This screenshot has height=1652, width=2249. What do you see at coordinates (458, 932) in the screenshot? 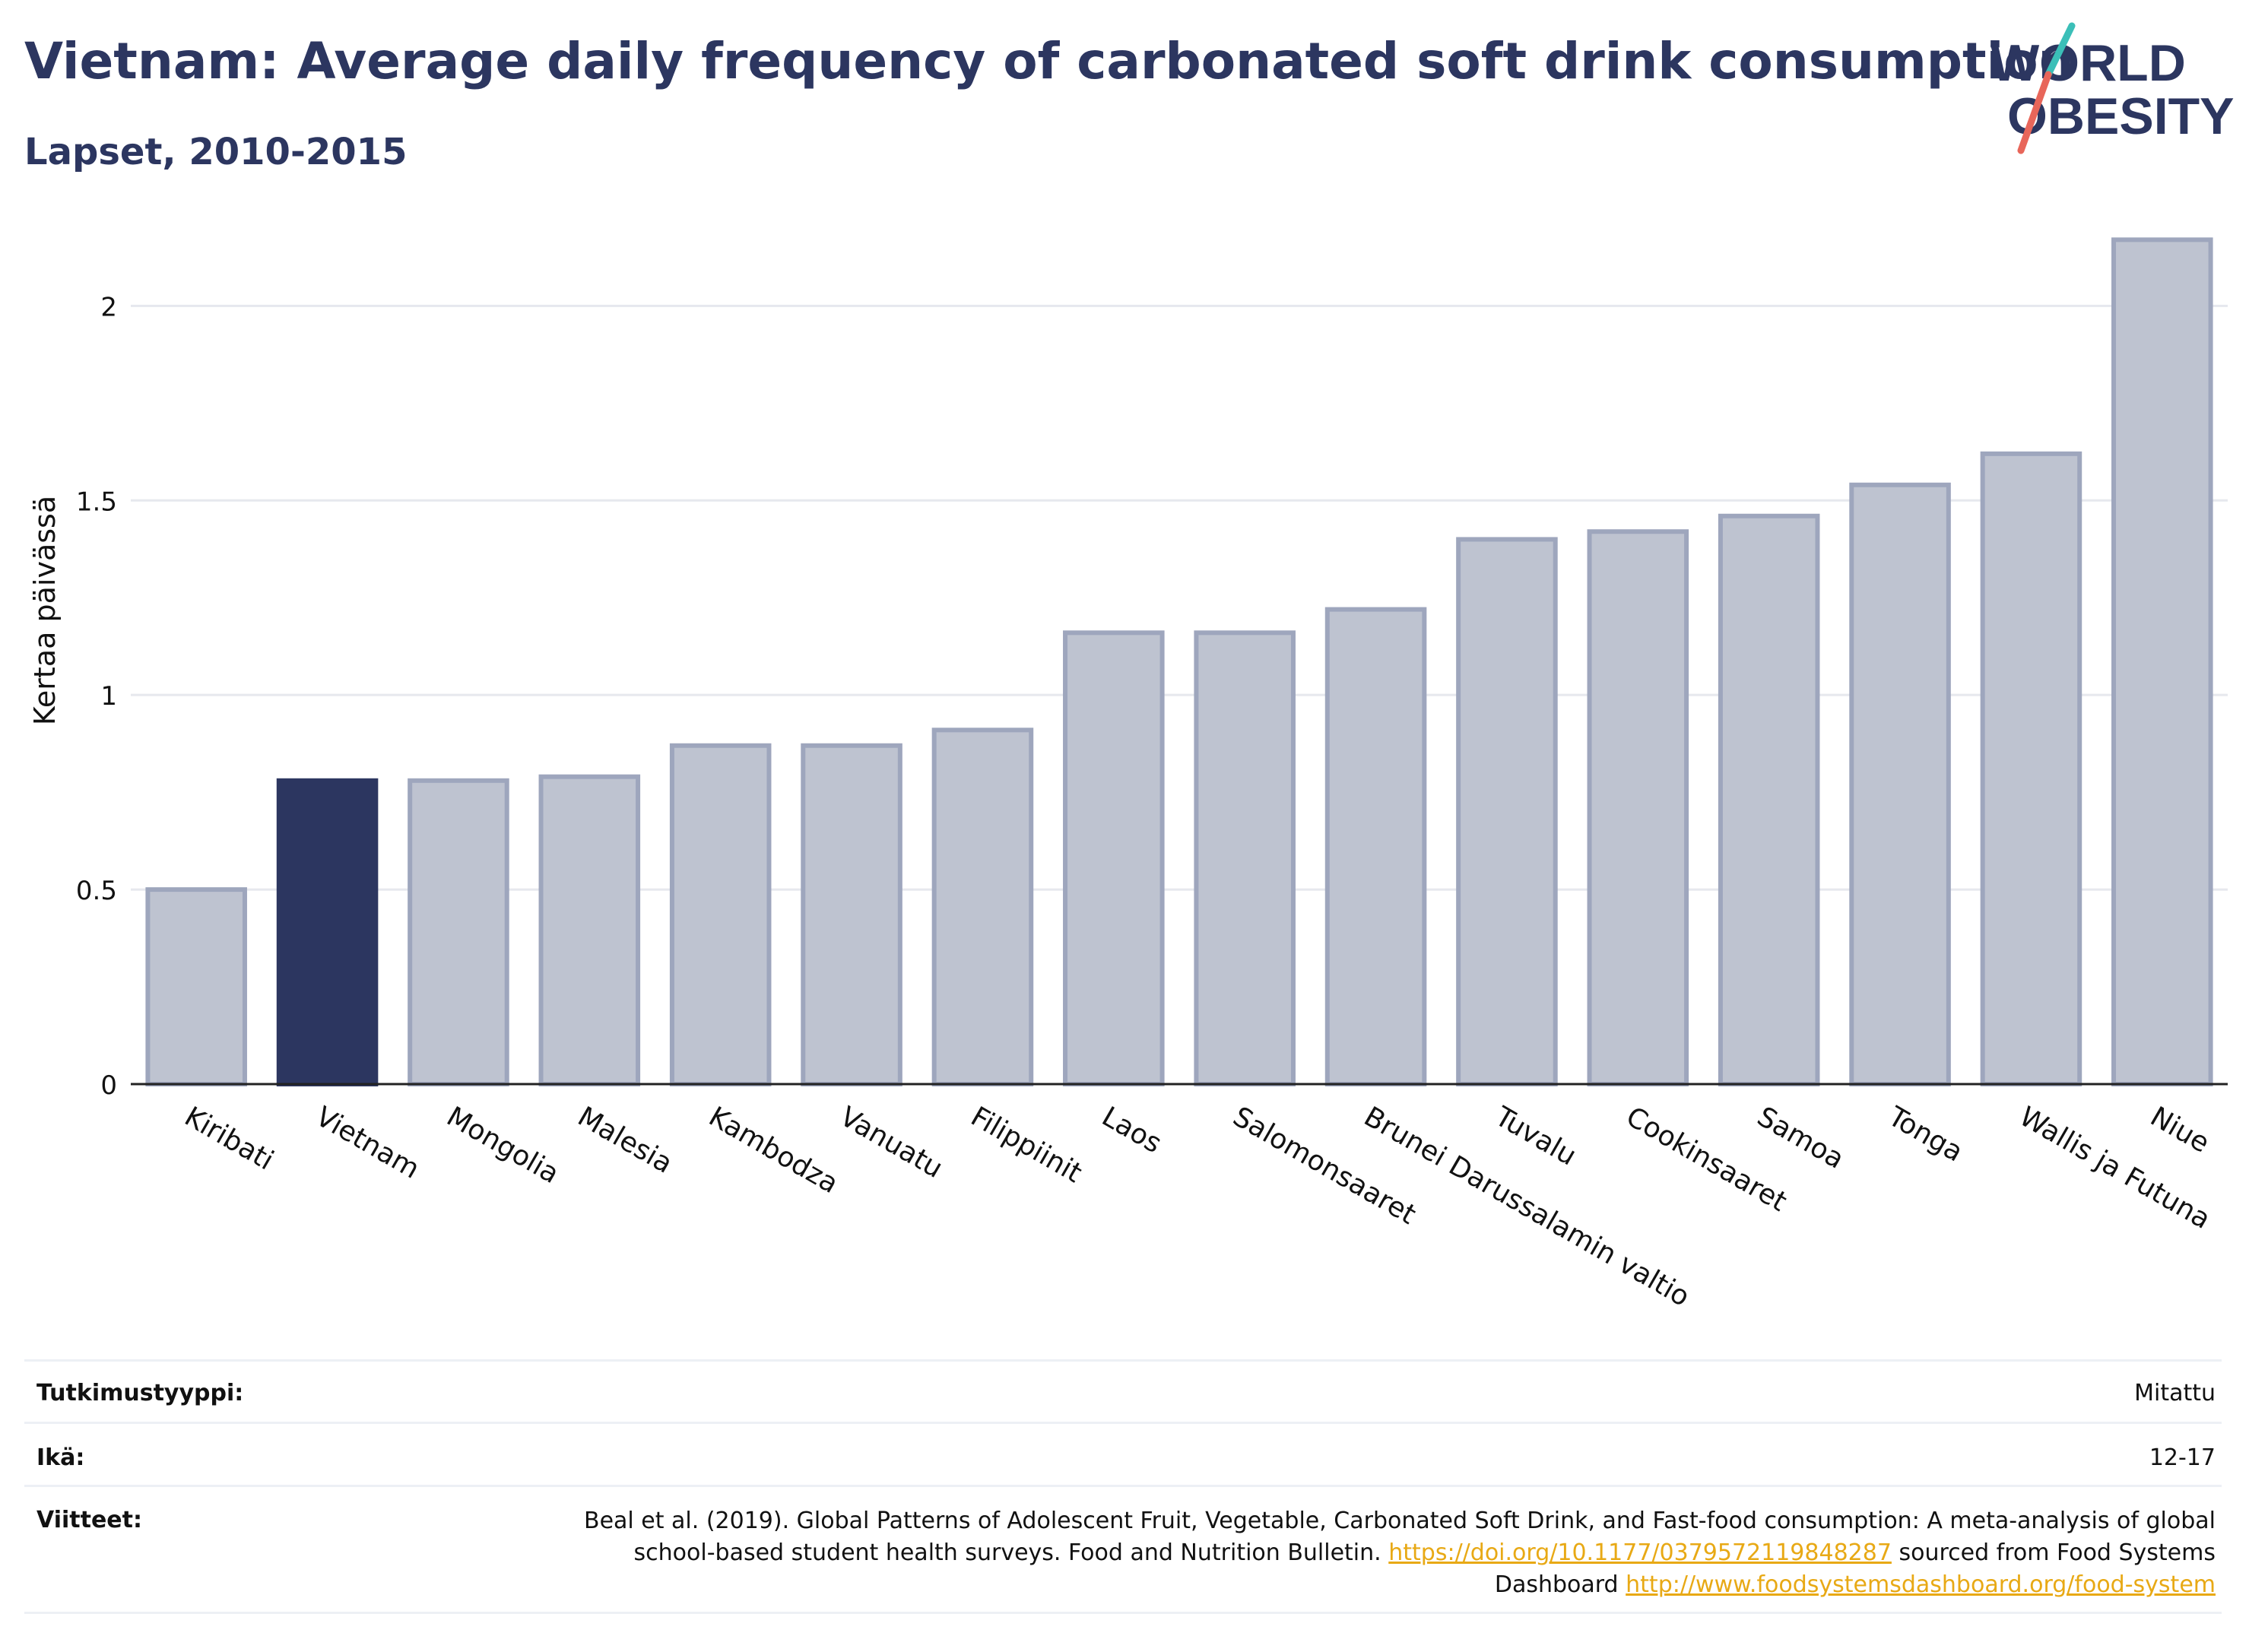
I see `bar-mongolia` at bounding box center [458, 932].